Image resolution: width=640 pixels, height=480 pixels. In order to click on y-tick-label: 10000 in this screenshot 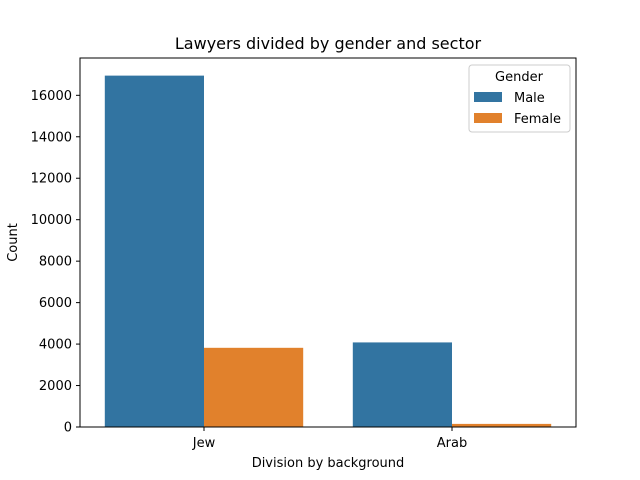, I will do `click(51, 220)`.